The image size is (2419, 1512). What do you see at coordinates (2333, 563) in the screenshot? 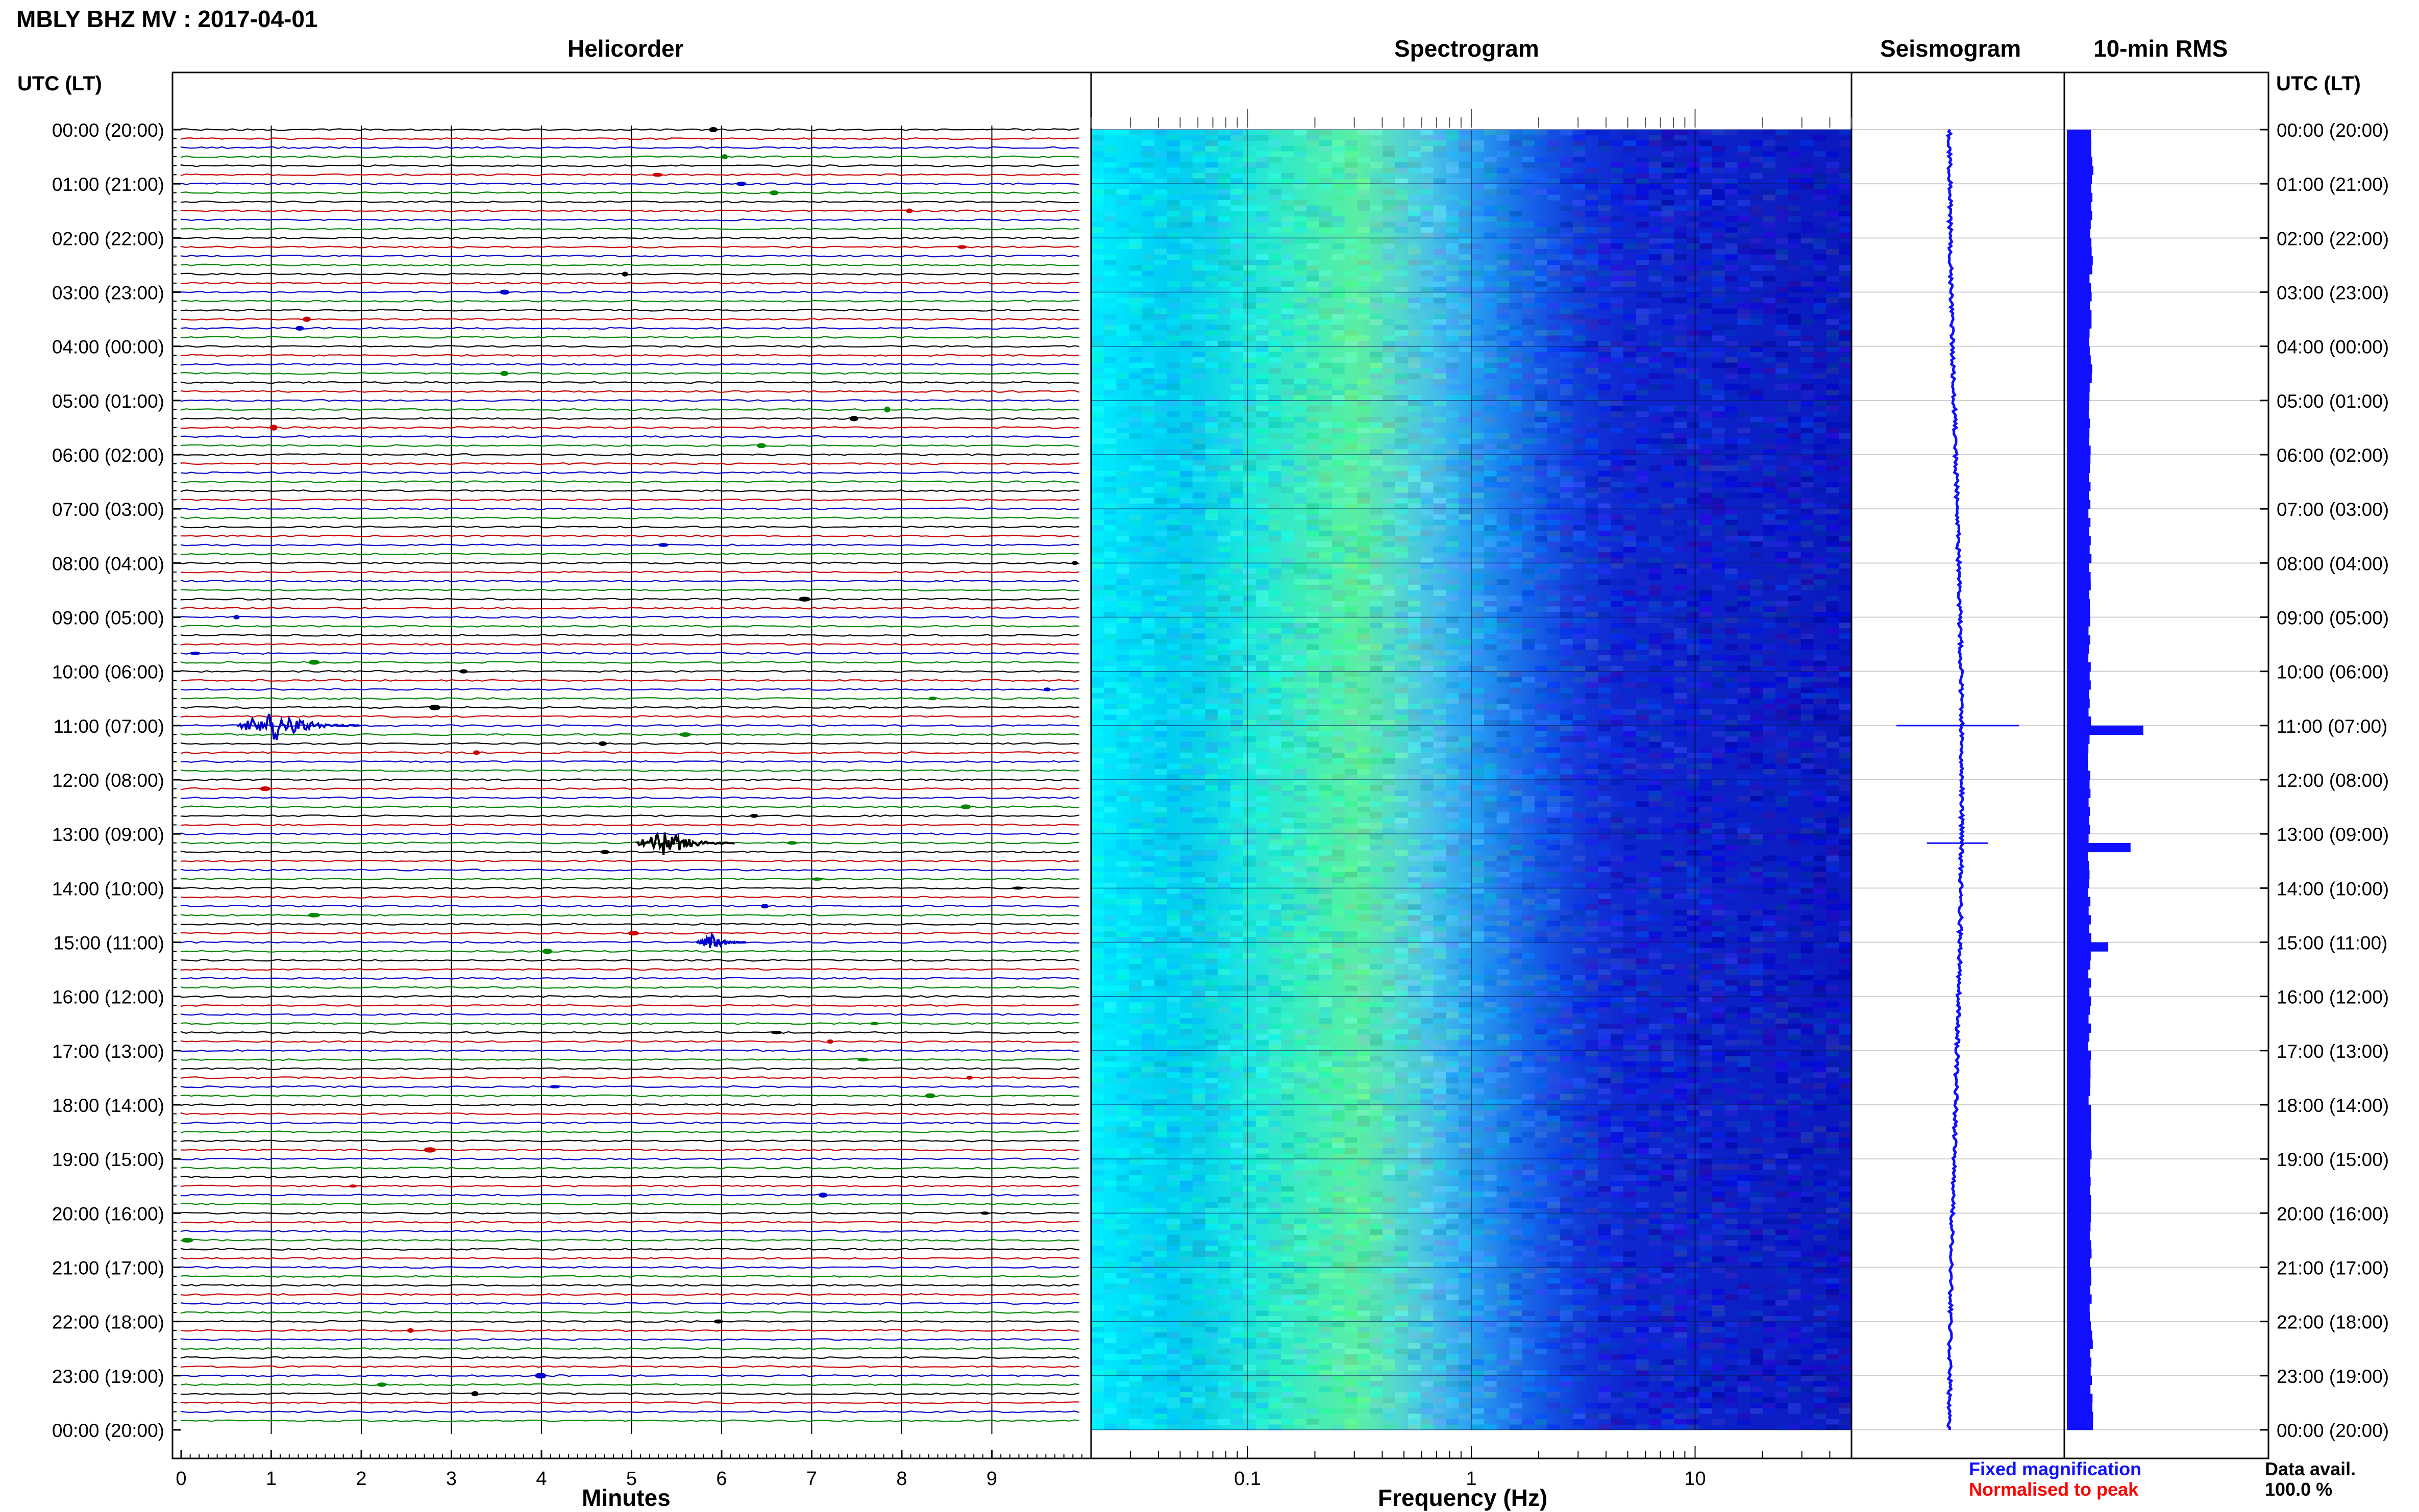
I see `right-time-label: 08:00 (04:00)` at bounding box center [2333, 563].